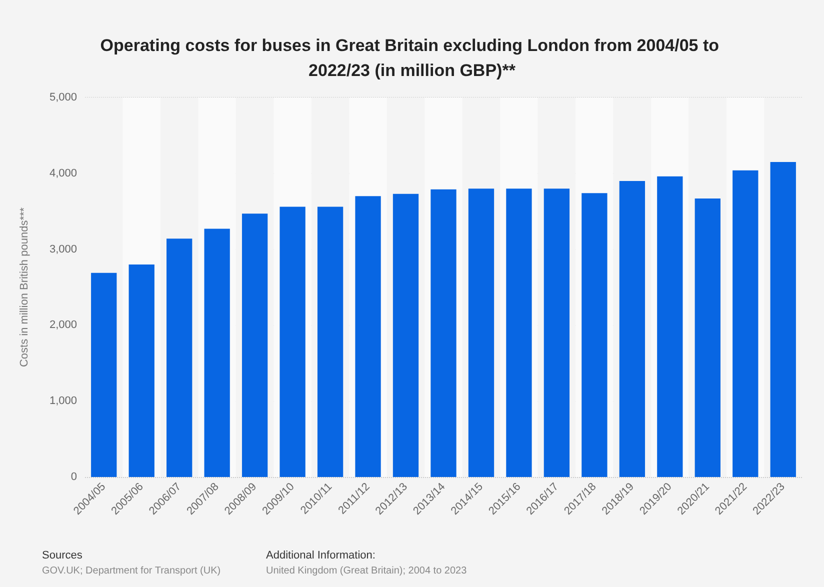 This screenshot has height=587, width=824. What do you see at coordinates (412, 58) in the screenshot?
I see `chart-title: Operating costs for buses in Great Britain excluding London from 2004/05 to 2022/23 (in million GBP)**` at bounding box center [412, 58].